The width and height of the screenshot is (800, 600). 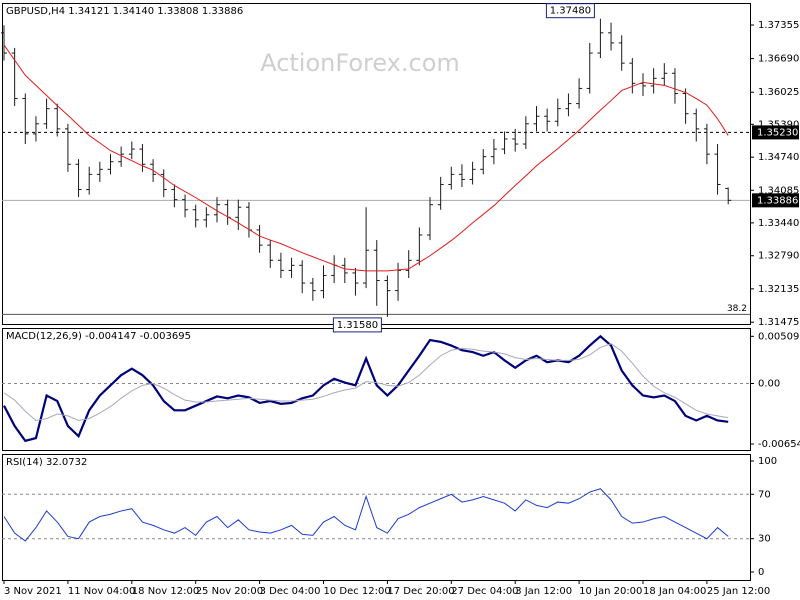 I want to click on x-tick-label: 17 Dec 20:00, so click(x=420, y=591).